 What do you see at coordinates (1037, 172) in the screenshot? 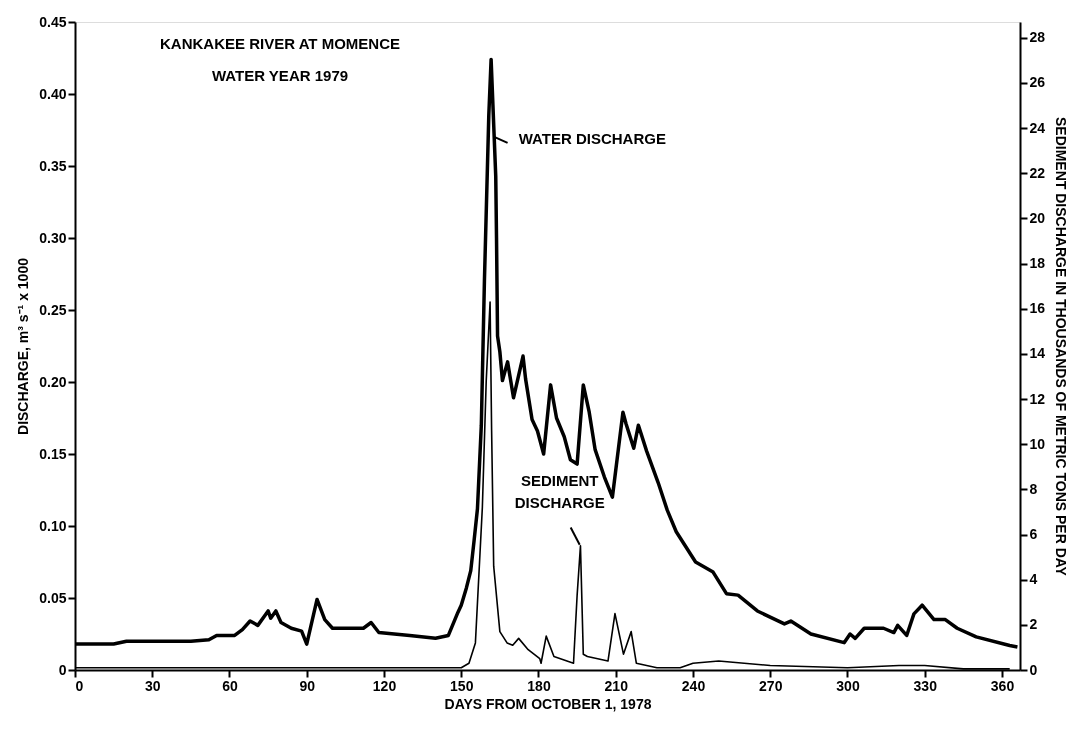
I see `y2-tick-label: 22` at bounding box center [1037, 172].